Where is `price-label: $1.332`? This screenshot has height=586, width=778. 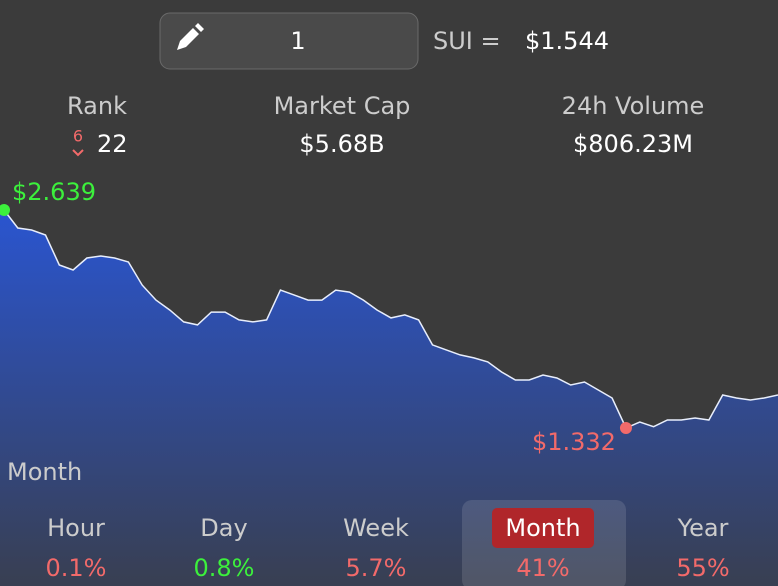 price-label: $1.332 is located at coordinates (574, 442).